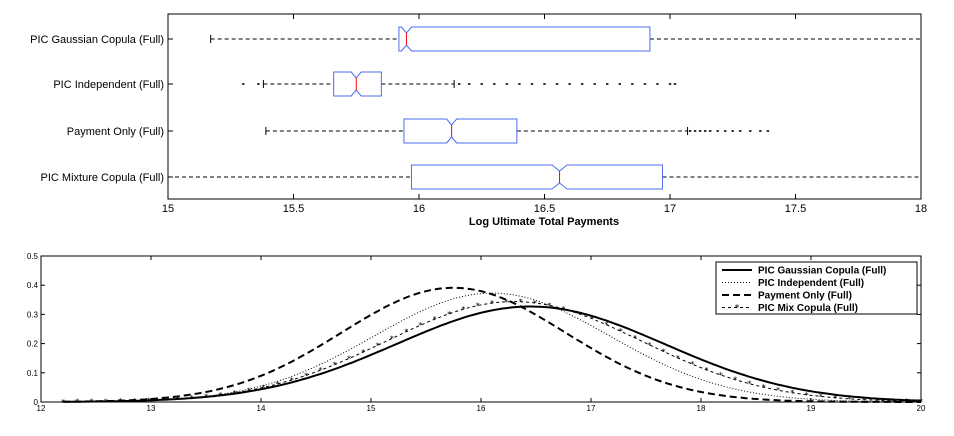  What do you see at coordinates (811, 408) in the screenshot?
I see `density-x-tick-label: 19` at bounding box center [811, 408].